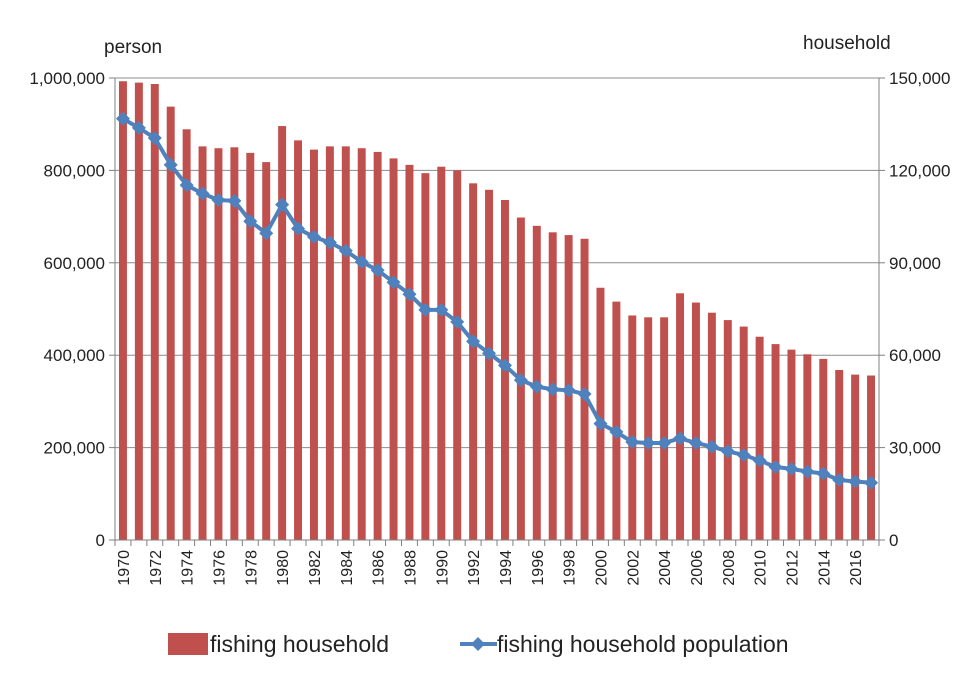 The image size is (965, 681). Describe the element at coordinates (729, 568) in the screenshot. I see `x-tick-label: 2008` at that location.